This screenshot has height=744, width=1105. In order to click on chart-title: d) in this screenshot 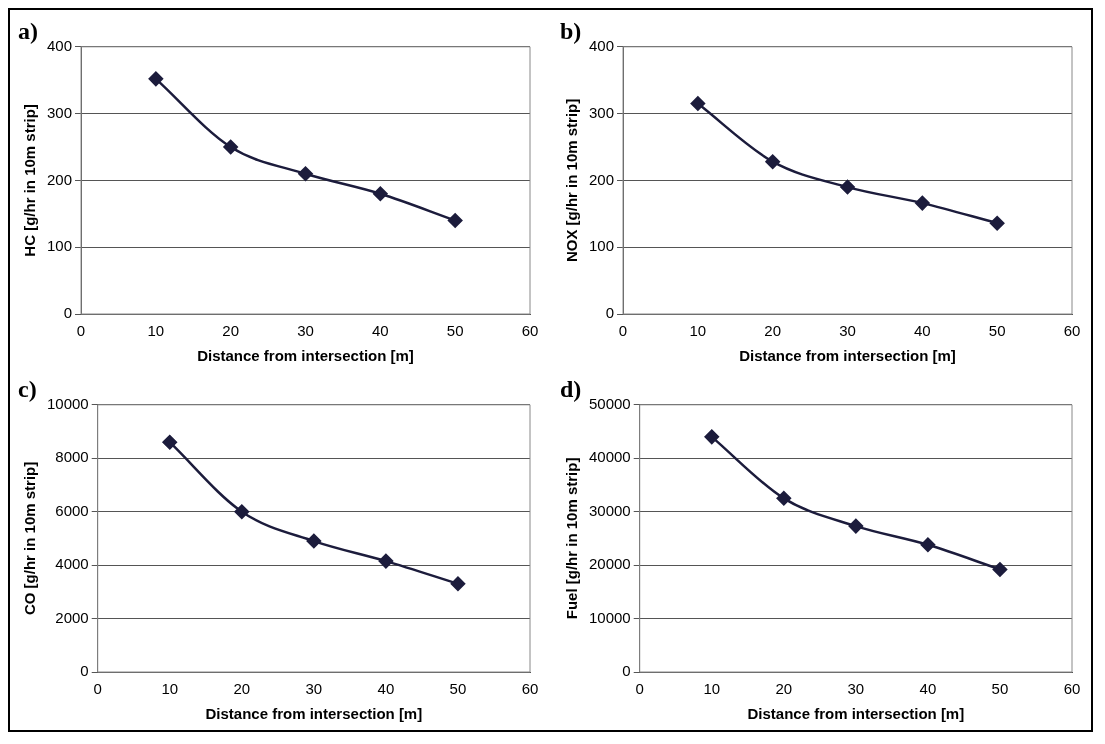, I will do `click(571, 388)`.